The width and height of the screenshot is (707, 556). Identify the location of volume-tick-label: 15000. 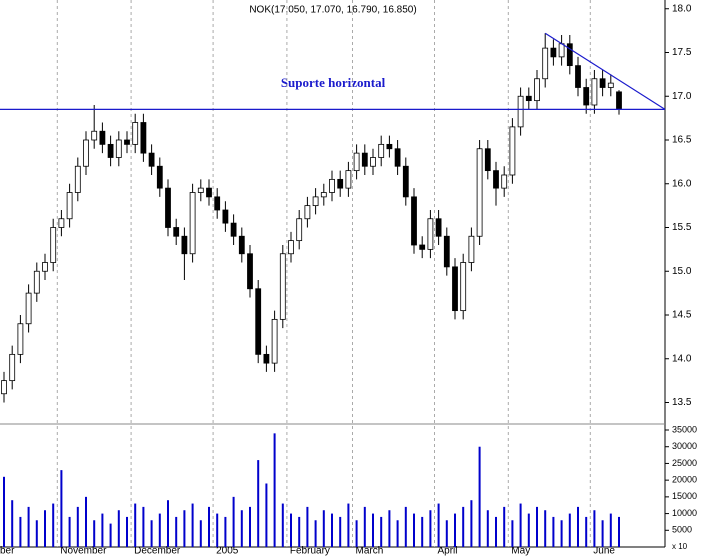
(684, 496).